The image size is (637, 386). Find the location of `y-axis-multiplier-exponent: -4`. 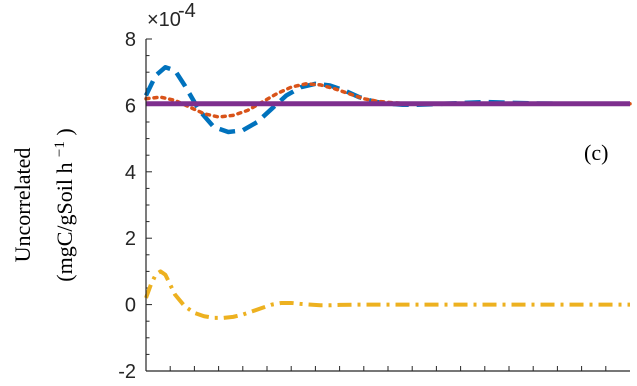

y-axis-multiplier-exponent: -4 is located at coordinates (187, 11).